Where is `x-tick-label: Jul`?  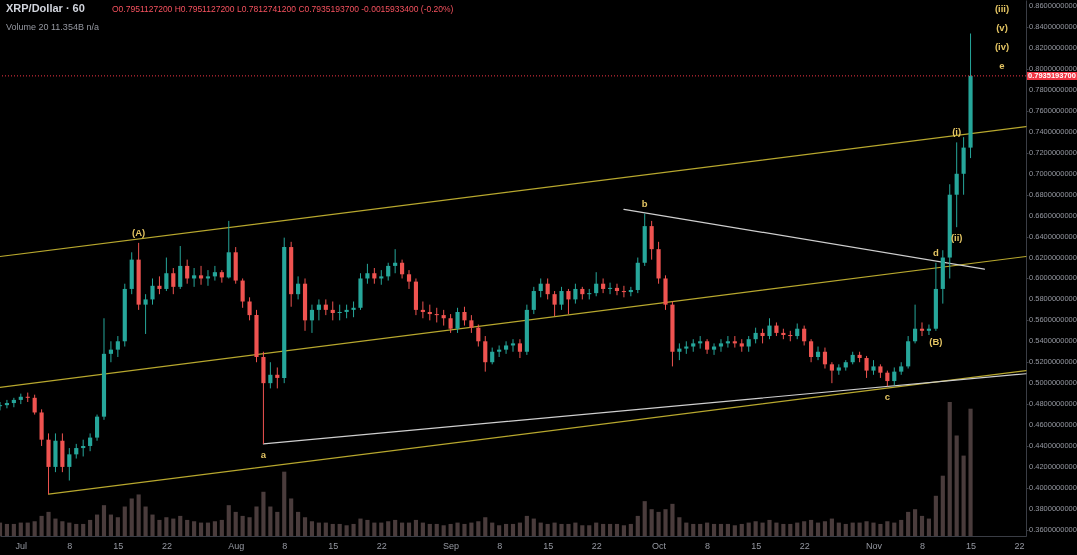
x-tick-label: Jul is located at coordinates (21, 545).